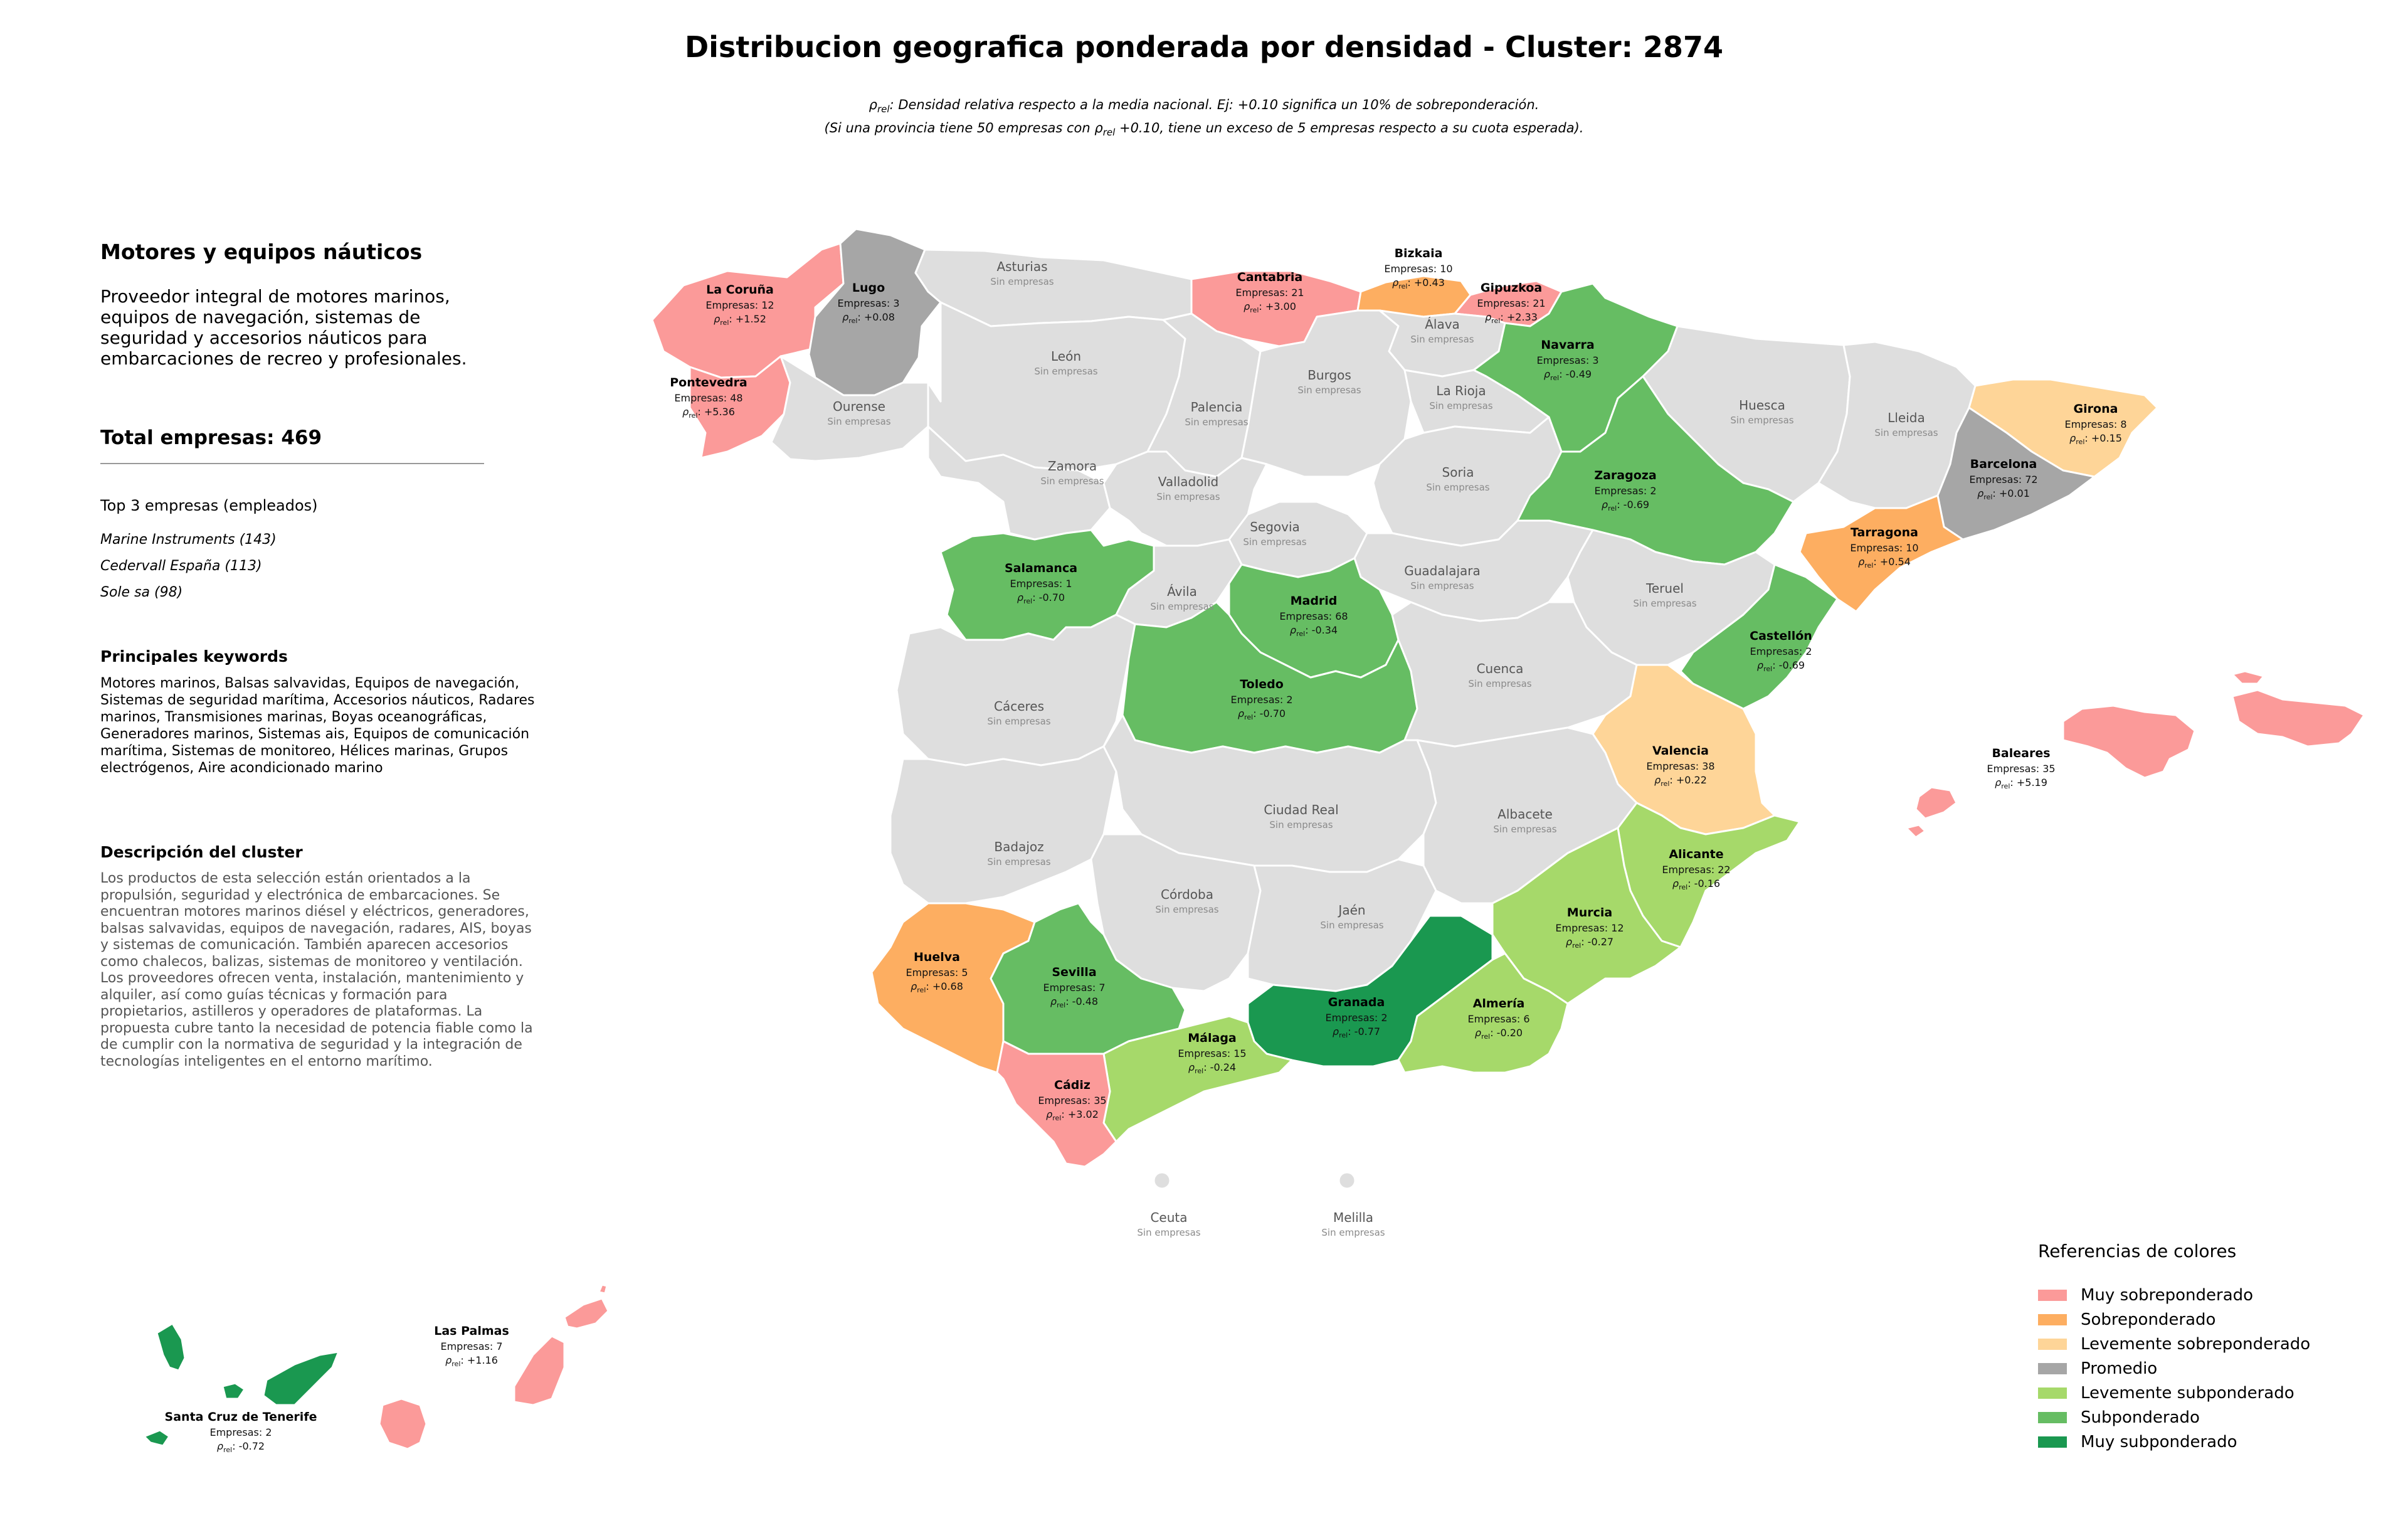  What do you see at coordinates (1072, 1100) in the screenshot?
I see `province-count: Empresas: 35` at bounding box center [1072, 1100].